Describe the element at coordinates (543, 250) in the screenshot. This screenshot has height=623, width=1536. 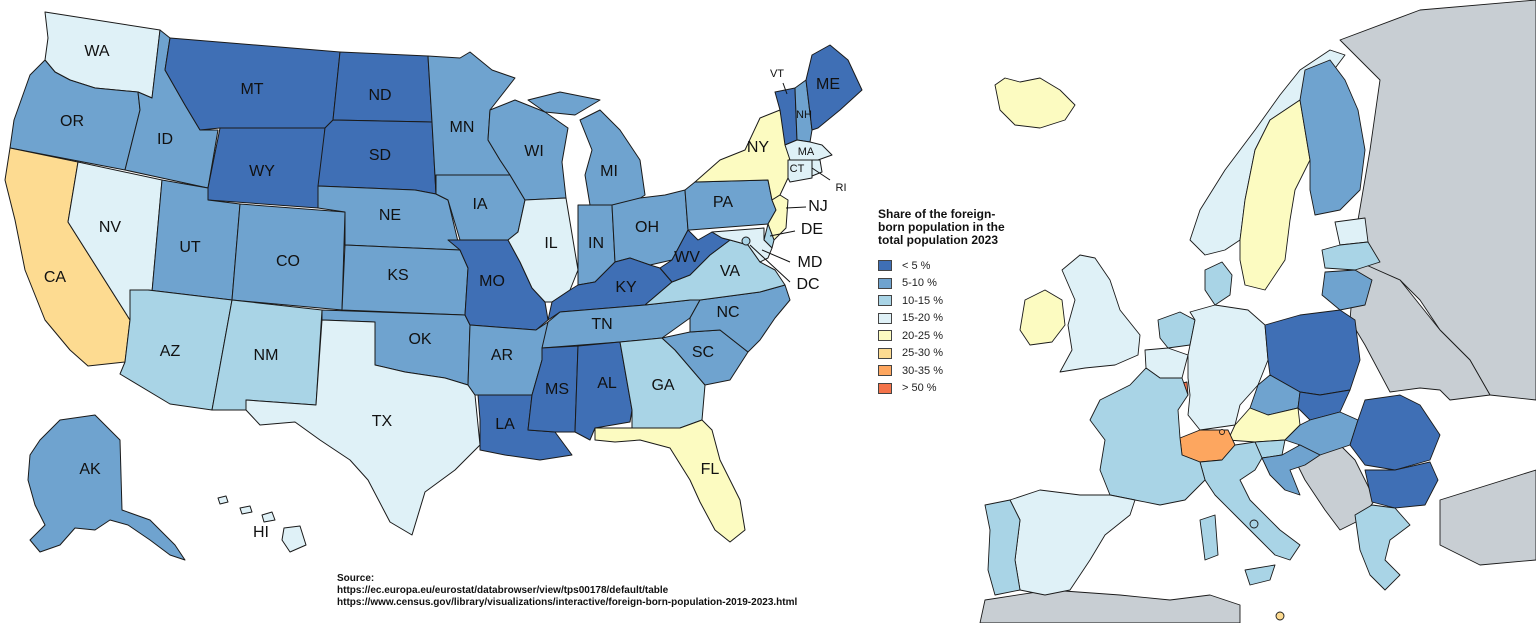
I see `state-il` at that location.